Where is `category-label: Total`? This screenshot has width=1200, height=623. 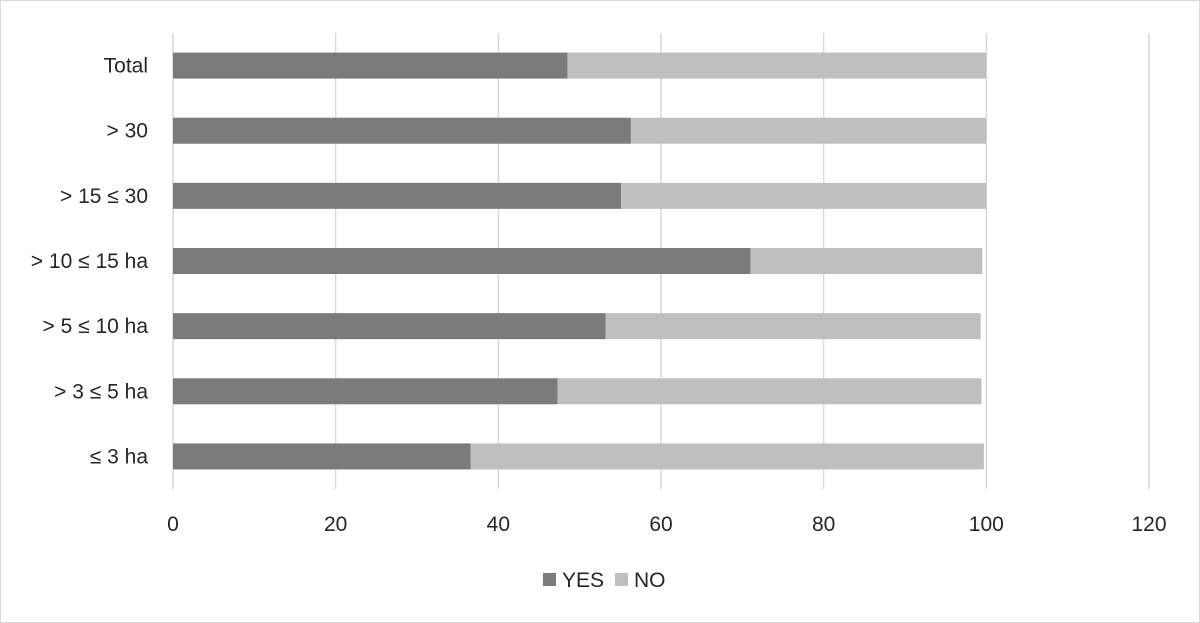
category-label: Total is located at coordinates (126, 66).